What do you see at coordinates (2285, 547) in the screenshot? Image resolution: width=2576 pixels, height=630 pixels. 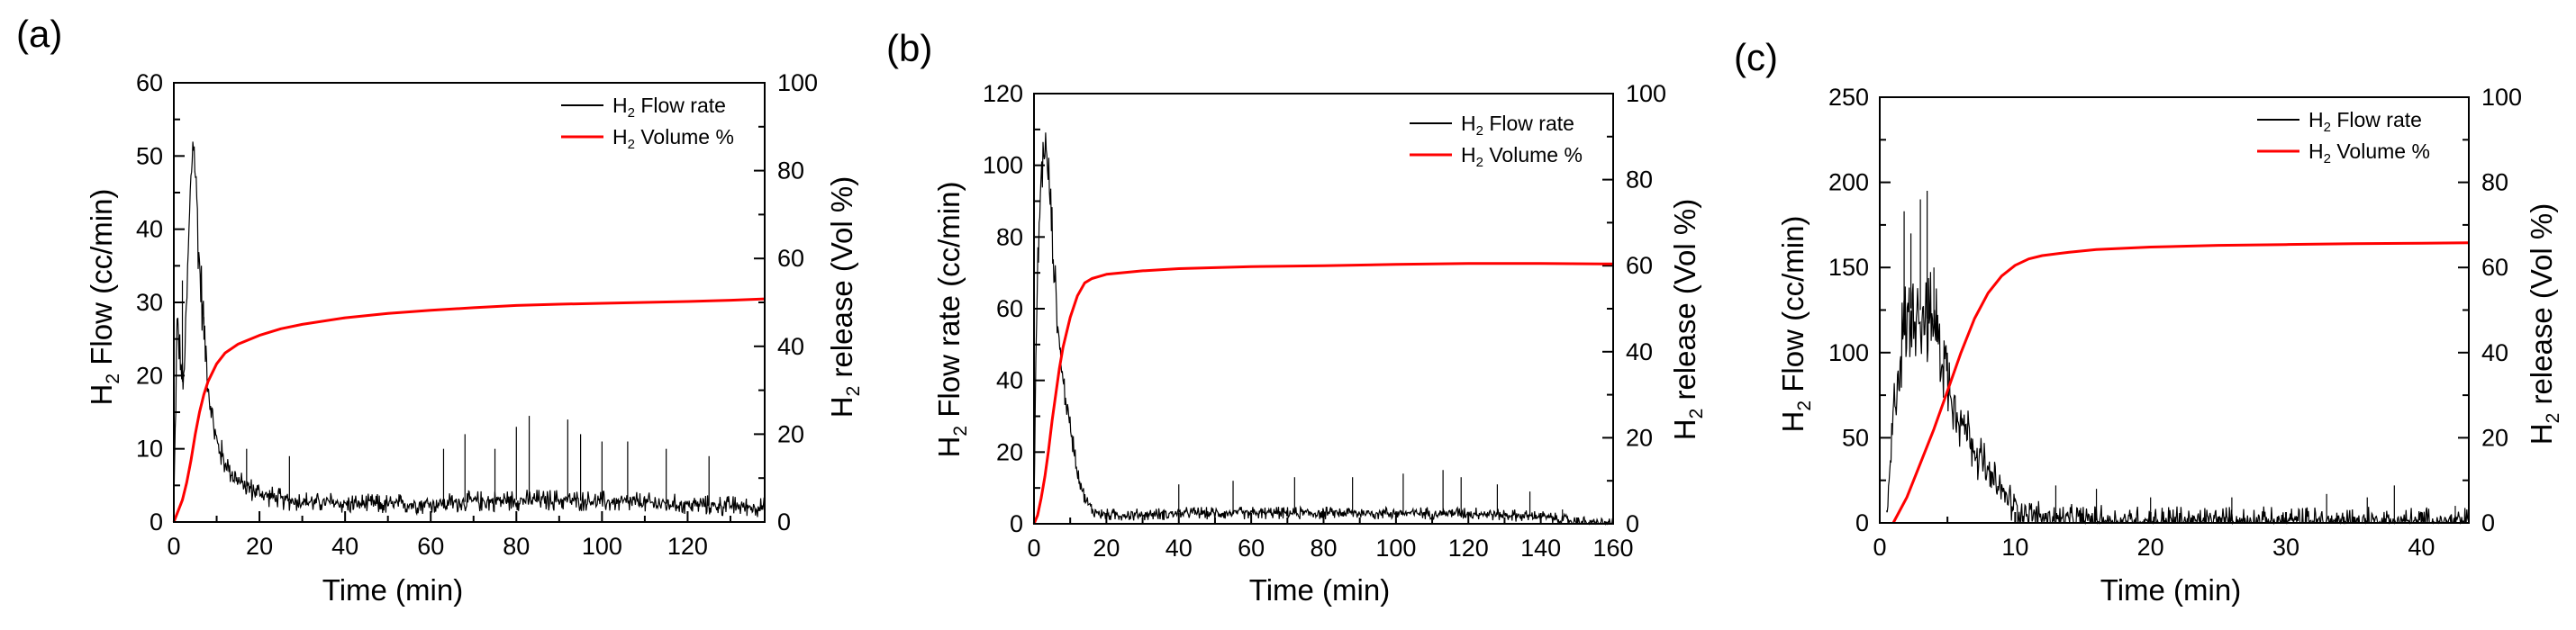 I see `panel-c-x-tick-label: 30` at bounding box center [2285, 547].